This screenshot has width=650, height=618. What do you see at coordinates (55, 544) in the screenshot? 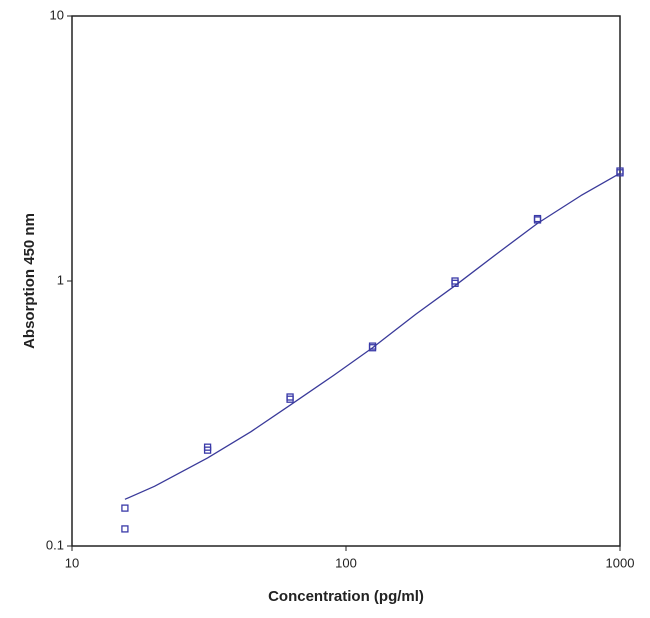
I see `y-tick-label: 0.1` at bounding box center [55, 544].